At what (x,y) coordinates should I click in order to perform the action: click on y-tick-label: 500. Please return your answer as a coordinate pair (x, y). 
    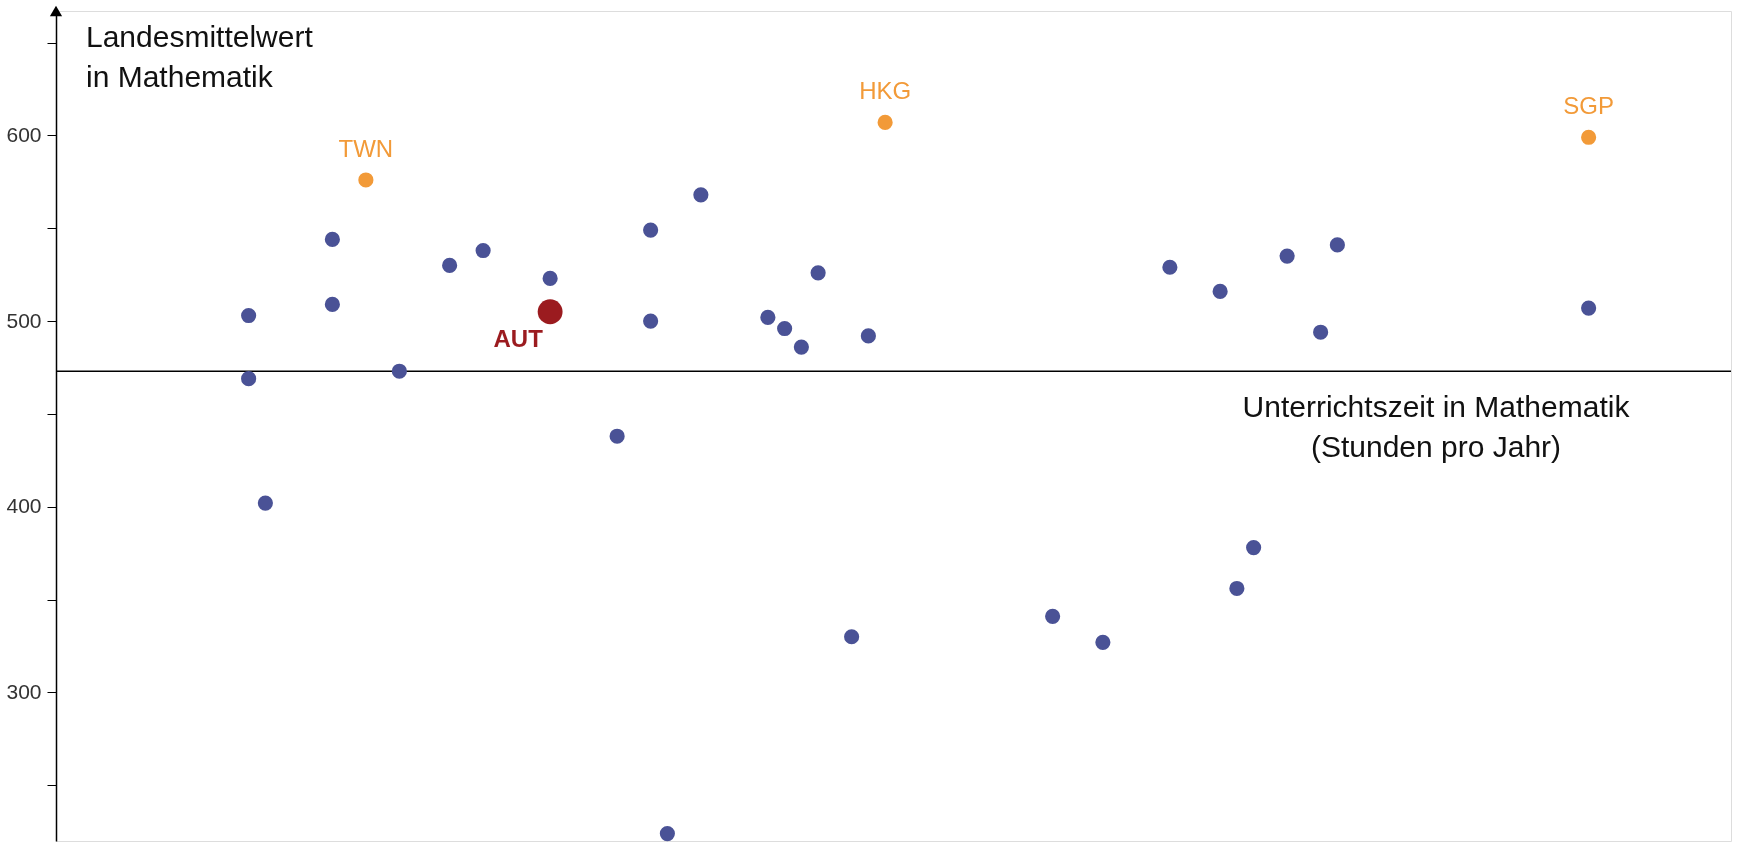
    Looking at the image, I should click on (24, 320).